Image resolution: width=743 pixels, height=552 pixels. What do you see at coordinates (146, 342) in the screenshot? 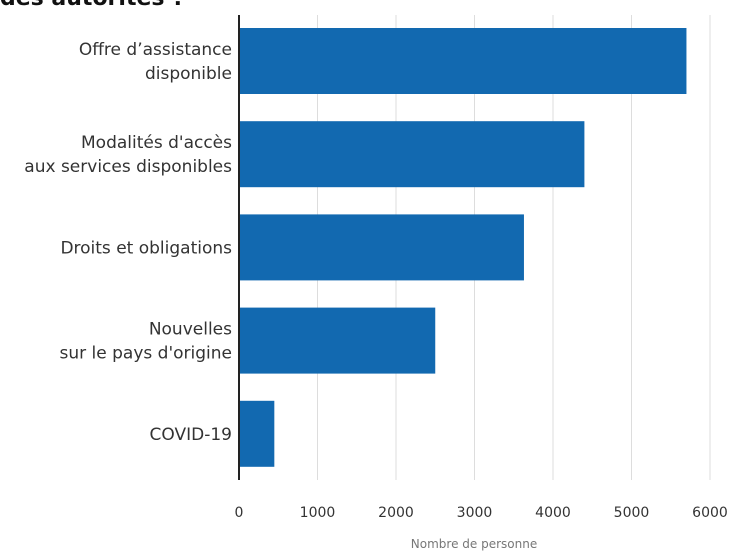
I see `y-tick-label: Nouvelles sur le pays d'origine` at bounding box center [146, 342].